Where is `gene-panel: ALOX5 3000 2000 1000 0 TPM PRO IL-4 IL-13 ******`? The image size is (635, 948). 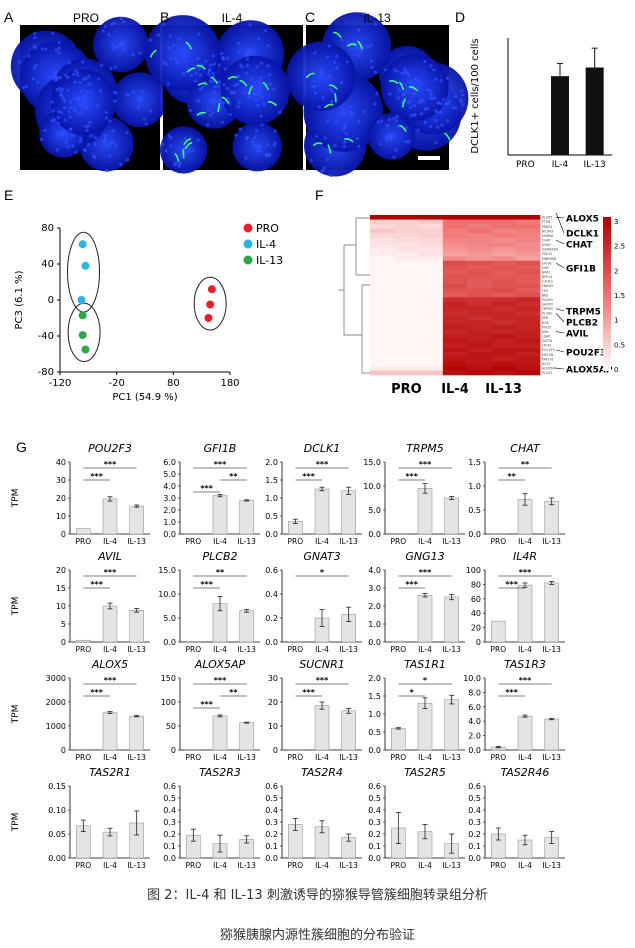
gene-panel: ALOX5 3000 2000 1000 0 TPM PRO IL-4 IL-13 ****** is located at coordinates (80, 710).